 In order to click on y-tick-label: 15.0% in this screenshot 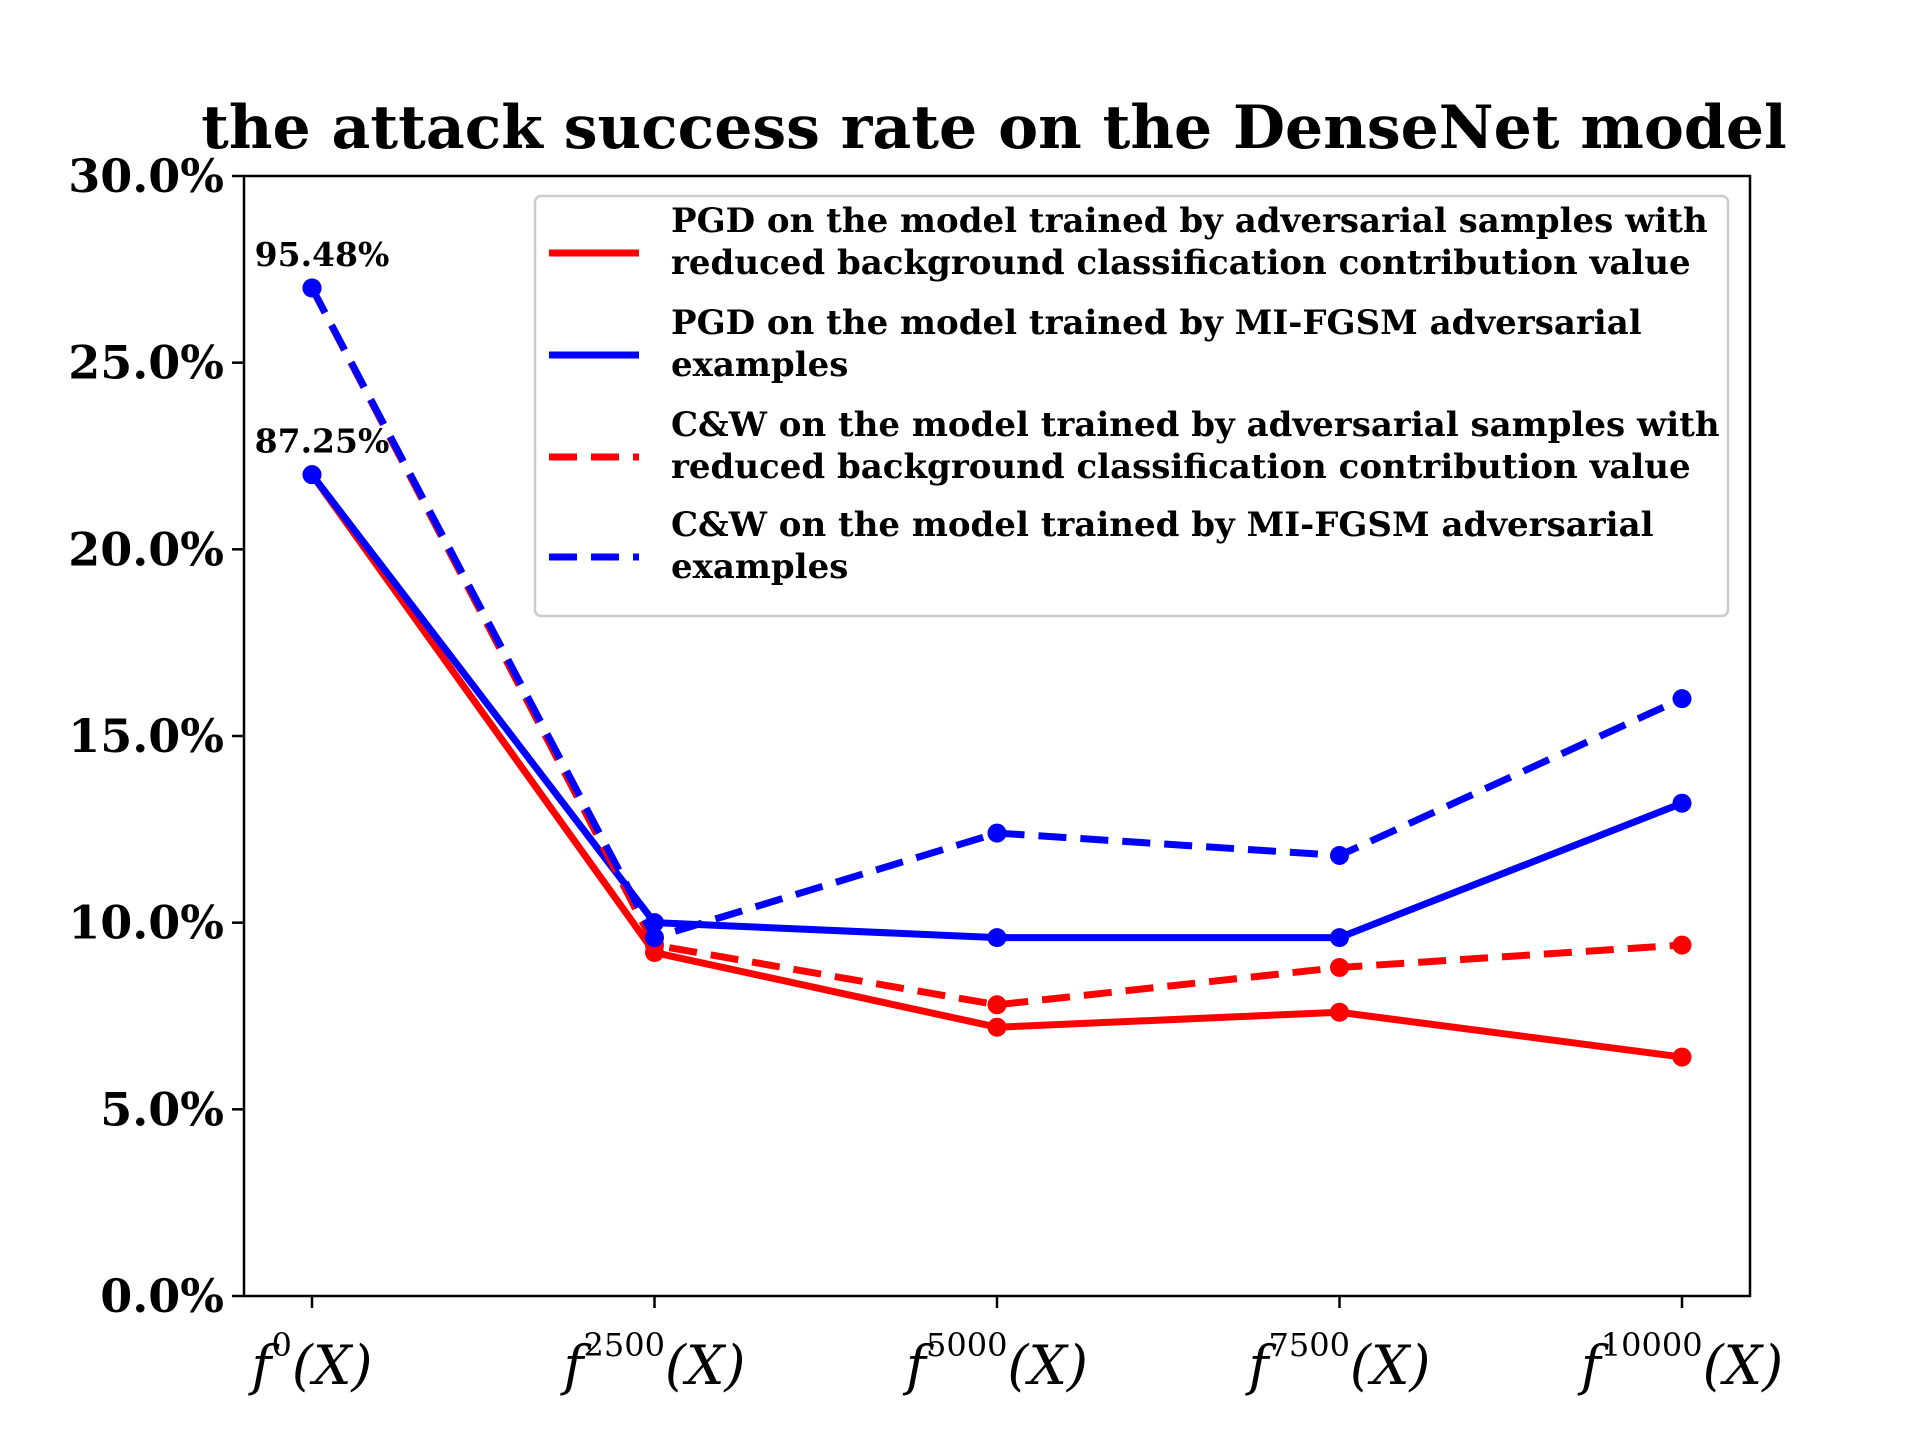, I will do `click(146, 736)`.